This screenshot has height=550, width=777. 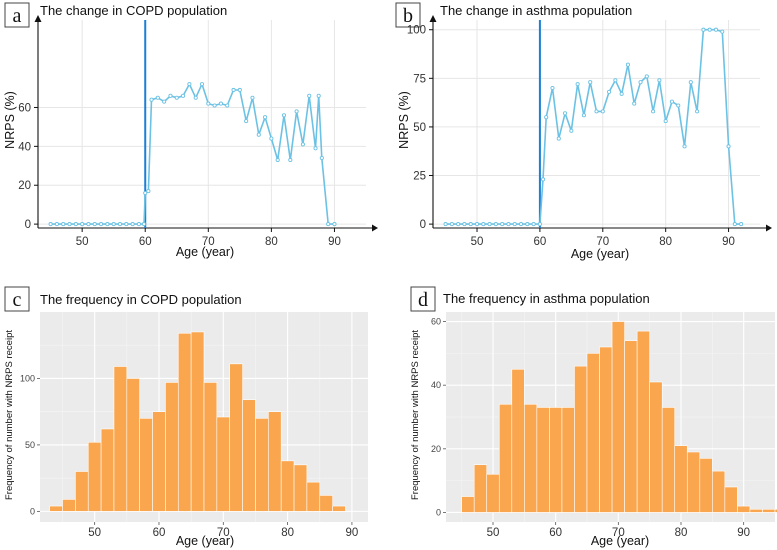 I want to click on x-axis-label-a: Age (year), so click(x=205, y=252).